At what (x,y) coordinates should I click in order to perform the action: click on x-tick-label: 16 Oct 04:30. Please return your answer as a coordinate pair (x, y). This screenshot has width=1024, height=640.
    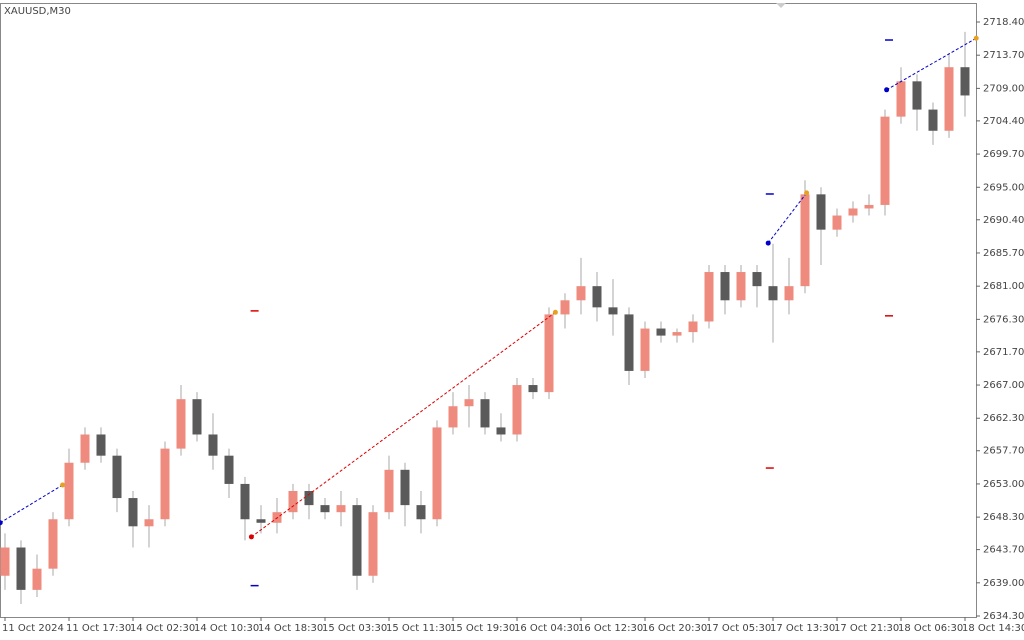
    Looking at the image, I should click on (546, 628).